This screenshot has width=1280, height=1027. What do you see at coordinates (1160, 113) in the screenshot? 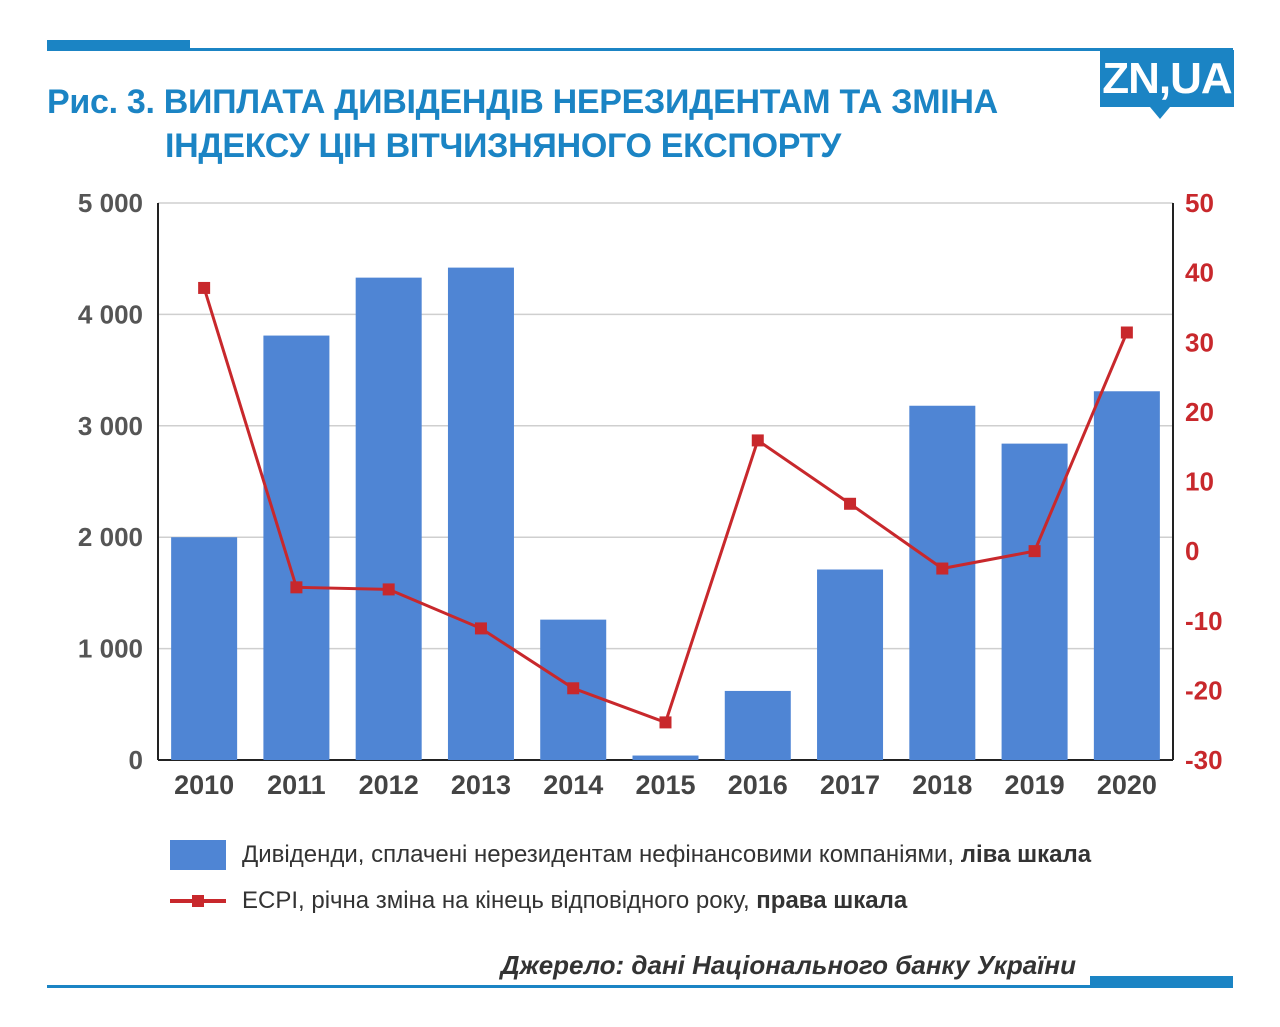
I see `logo-speech-tail` at bounding box center [1160, 113].